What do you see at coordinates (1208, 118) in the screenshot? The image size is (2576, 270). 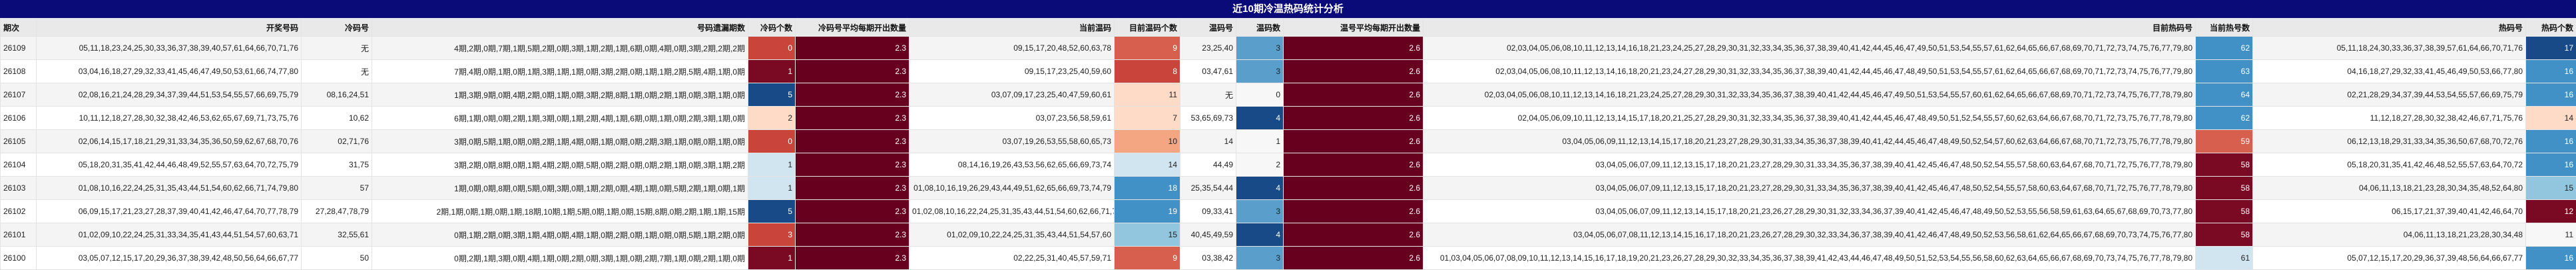 I see `cell: 53,65,69,73` at bounding box center [1208, 118].